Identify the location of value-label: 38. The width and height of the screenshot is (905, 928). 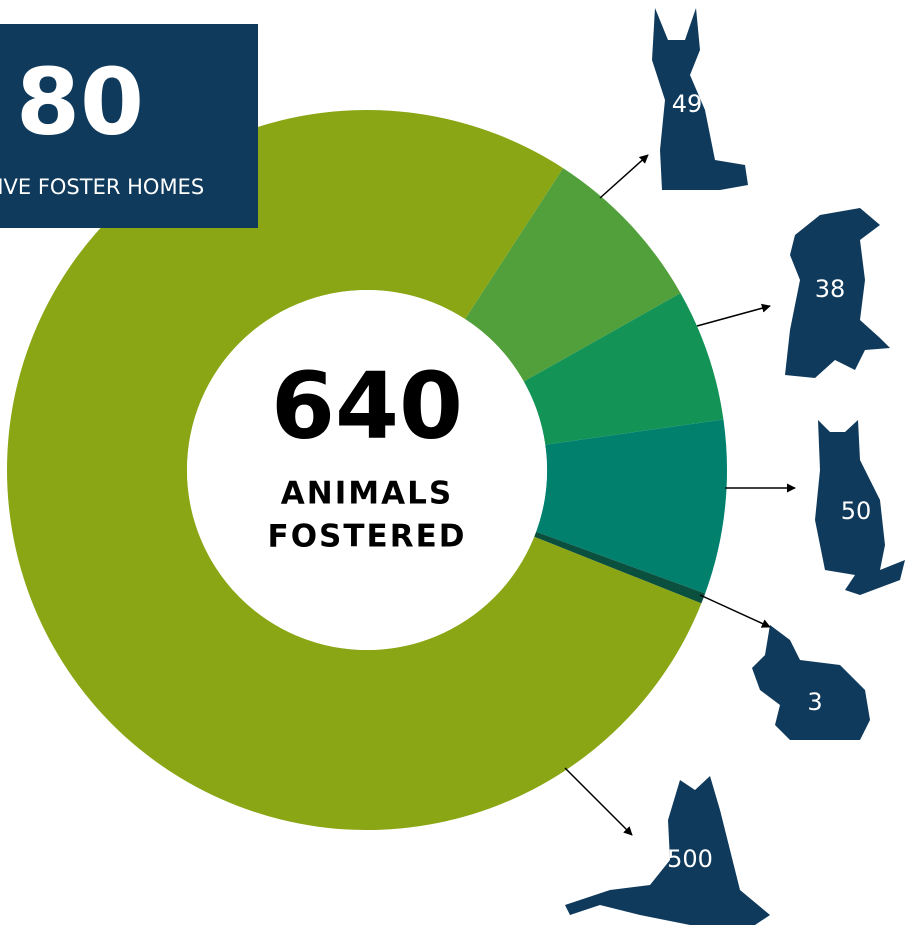
(830, 289).